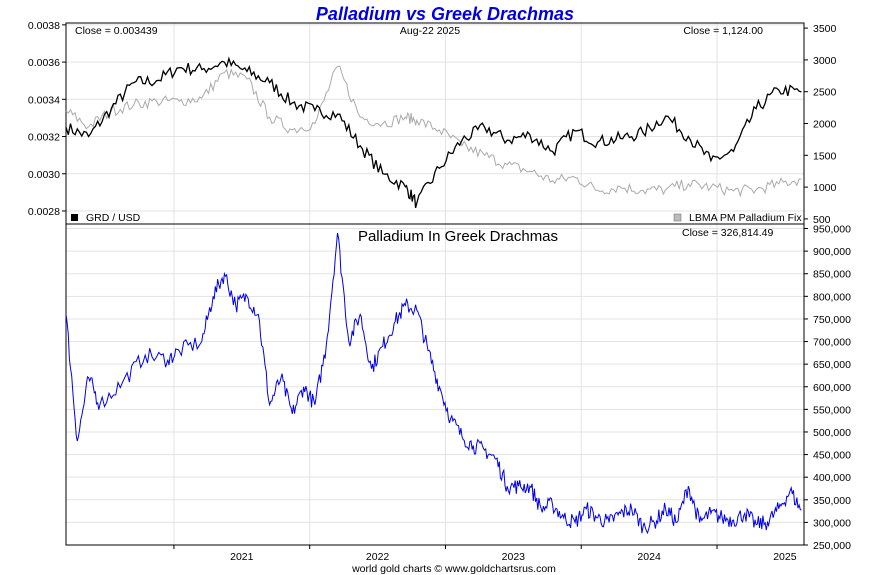 The height and width of the screenshot is (575, 890). Describe the element at coordinates (832, 343) in the screenshot. I see `bottom-right-tick-label: 700,000` at that location.